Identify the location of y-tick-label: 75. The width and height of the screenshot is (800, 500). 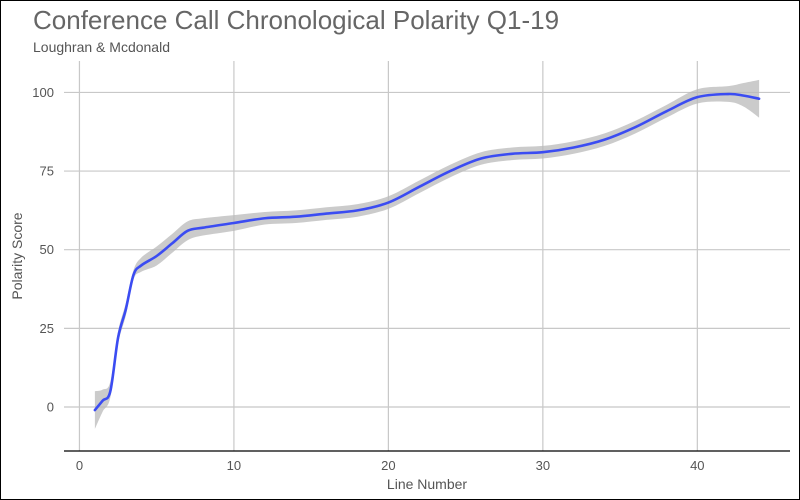
(47, 171).